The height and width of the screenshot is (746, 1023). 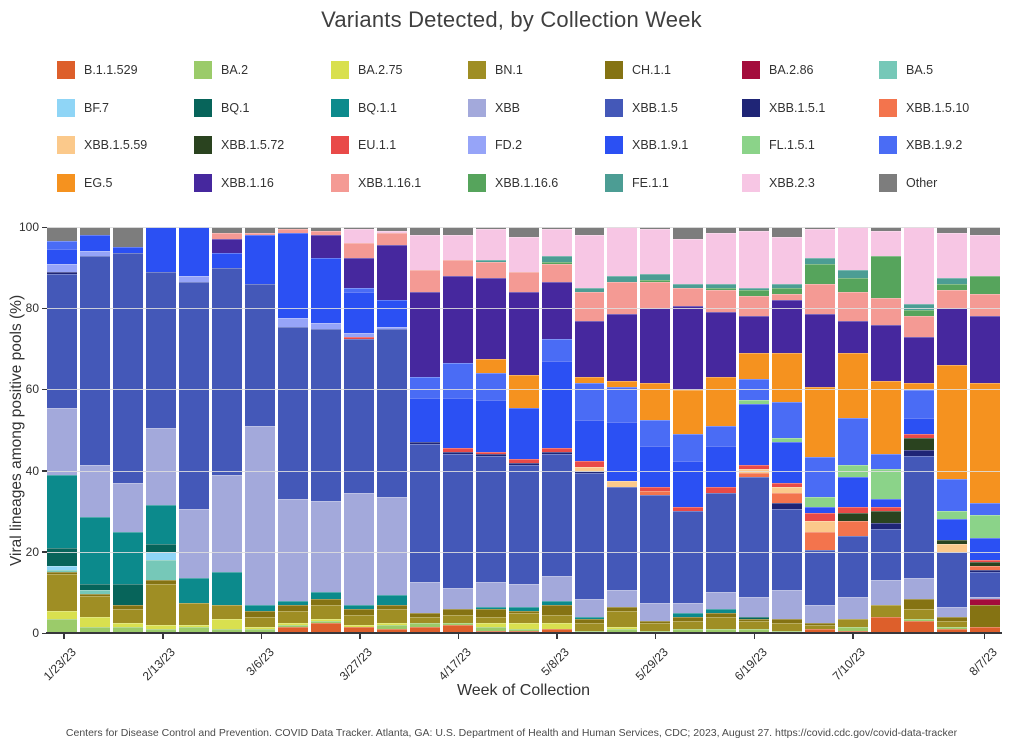 What do you see at coordinates (947, 145) in the screenshot?
I see `legend-item-xbb-1-9-2: XBB.1.9.2` at bounding box center [947, 145].